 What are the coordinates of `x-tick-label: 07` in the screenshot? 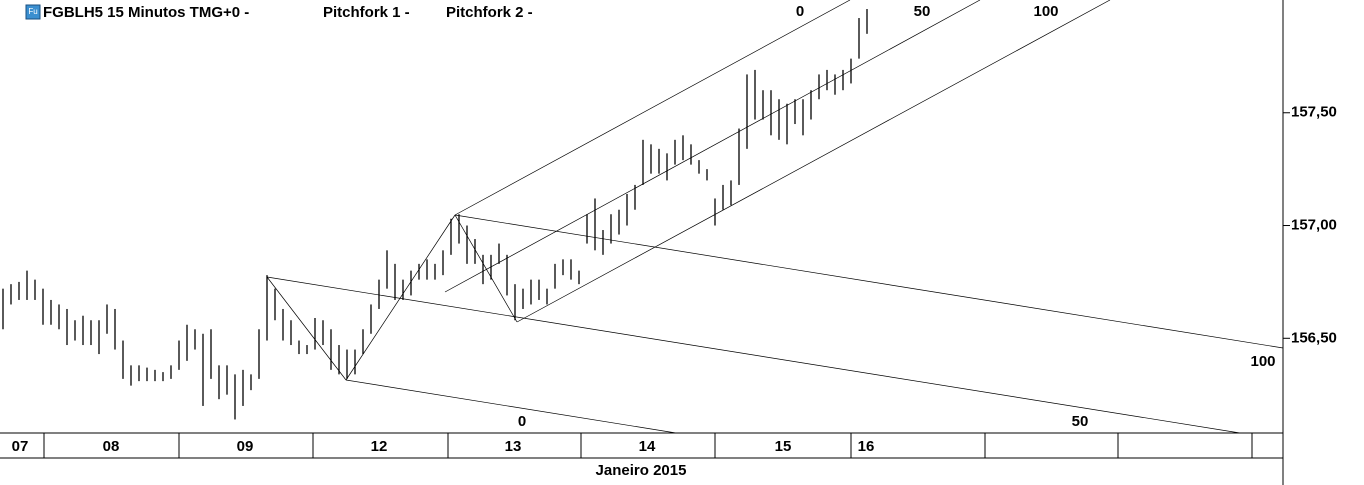 It's located at (20, 446).